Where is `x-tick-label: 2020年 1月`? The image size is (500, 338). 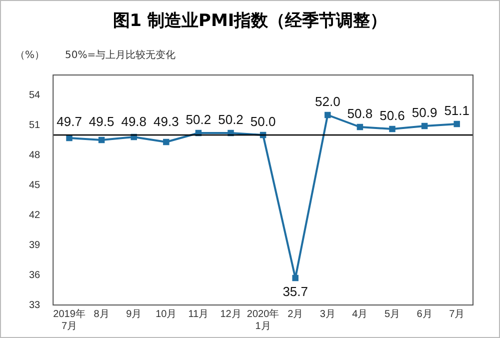 x-tick-label: 2020年 1月 is located at coordinates (263, 320).